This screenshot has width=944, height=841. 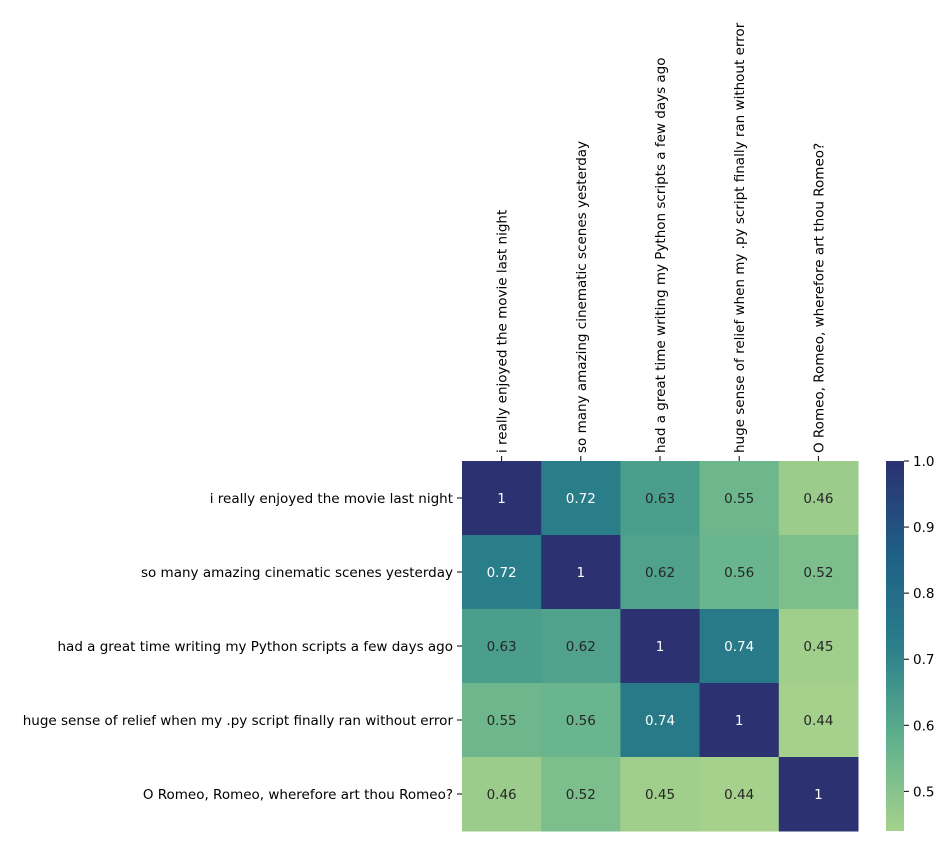 I want to click on colorbar-tick-label: 0.6, so click(x=923, y=726).